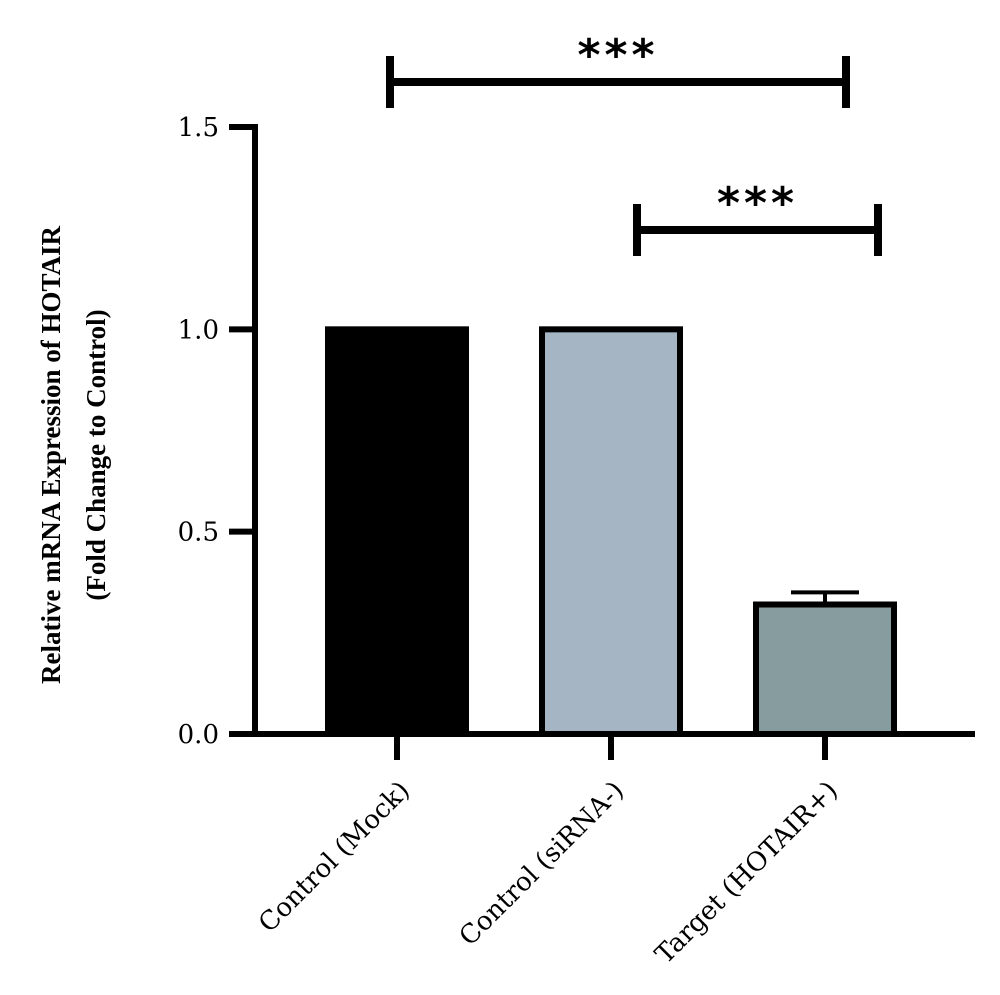 The width and height of the screenshot is (1000, 995). I want to click on y-tick-label: 1.0, so click(198, 330).